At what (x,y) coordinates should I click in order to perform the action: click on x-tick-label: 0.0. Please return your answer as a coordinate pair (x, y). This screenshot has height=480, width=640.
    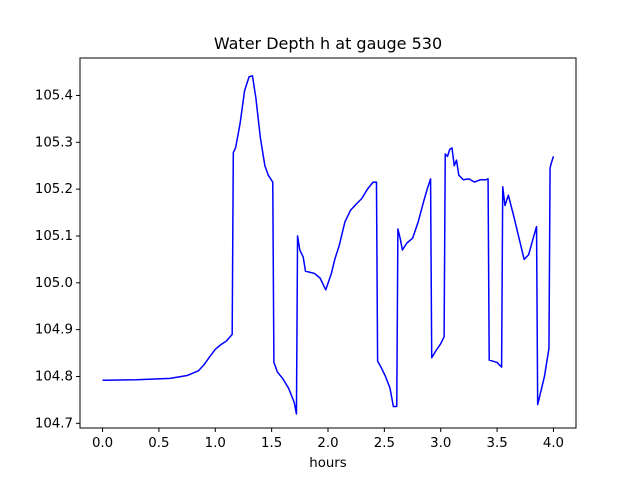
    Looking at the image, I should click on (102, 443).